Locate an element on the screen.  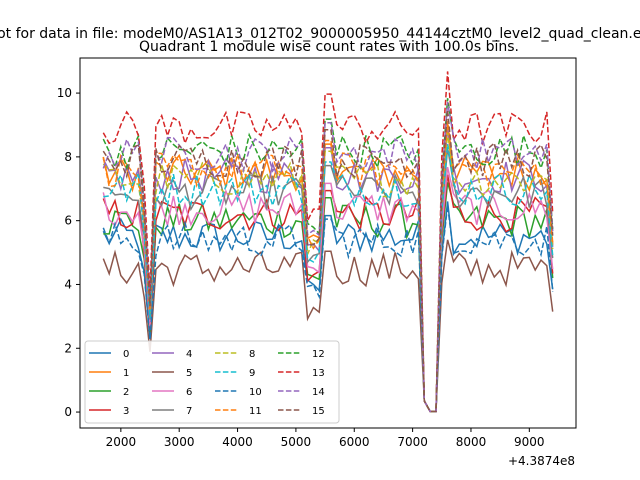
x-tick-label: 6000 is located at coordinates (354, 442).